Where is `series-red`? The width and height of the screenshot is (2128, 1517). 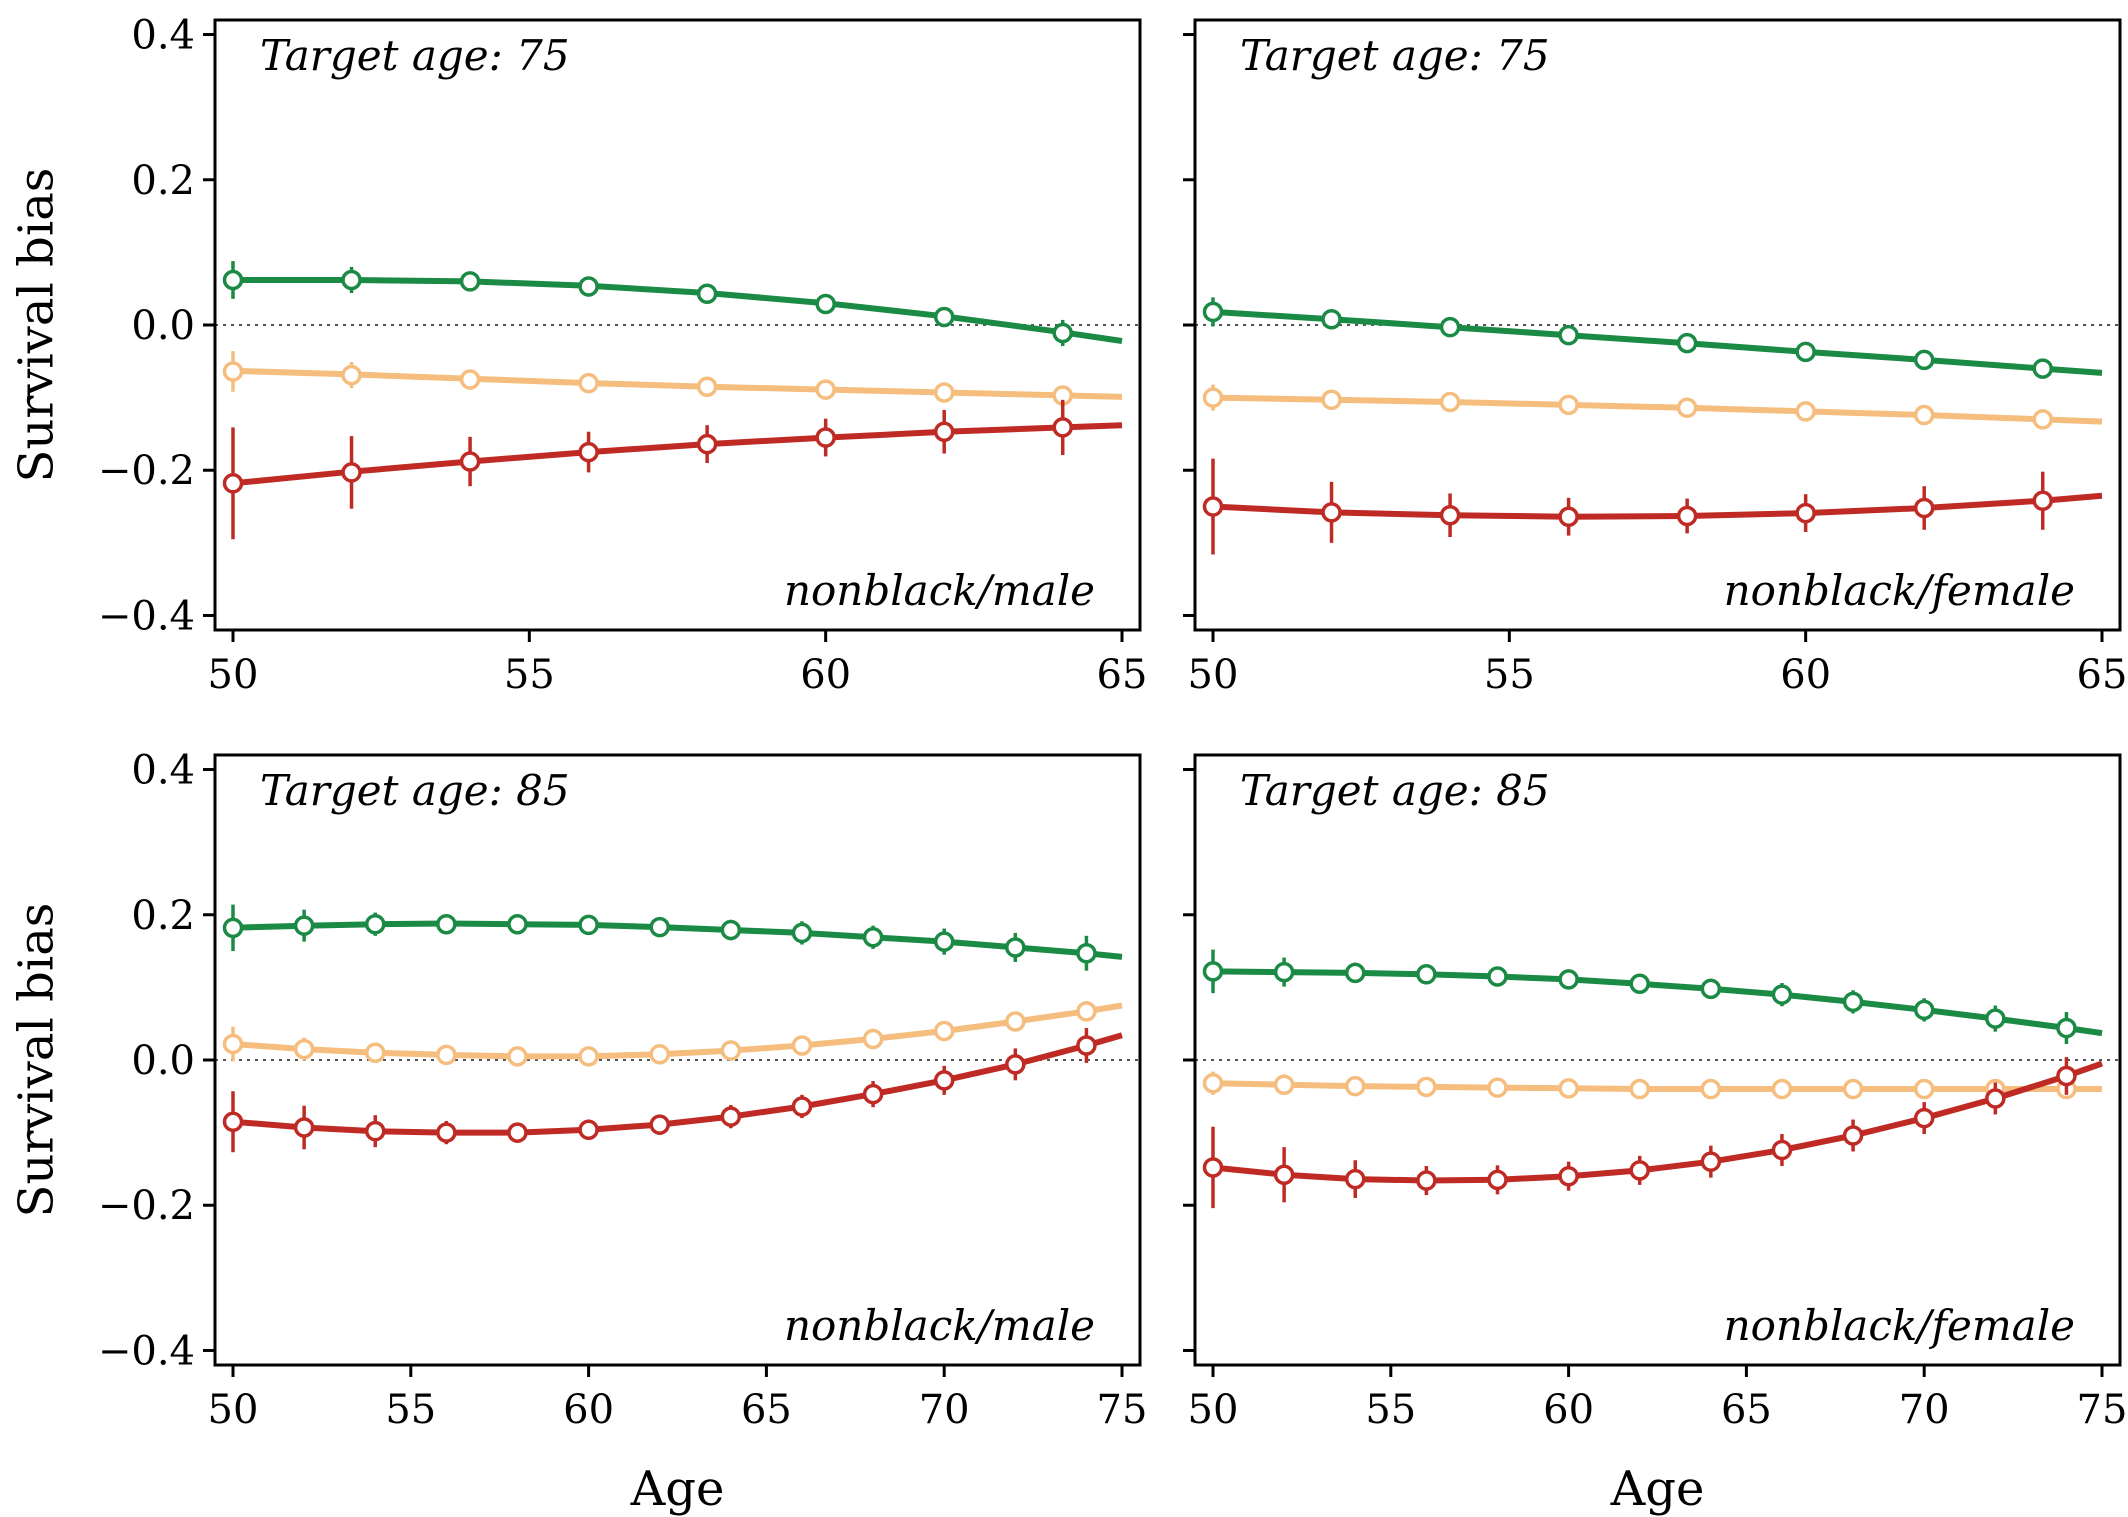 series-red is located at coordinates (672, 1090).